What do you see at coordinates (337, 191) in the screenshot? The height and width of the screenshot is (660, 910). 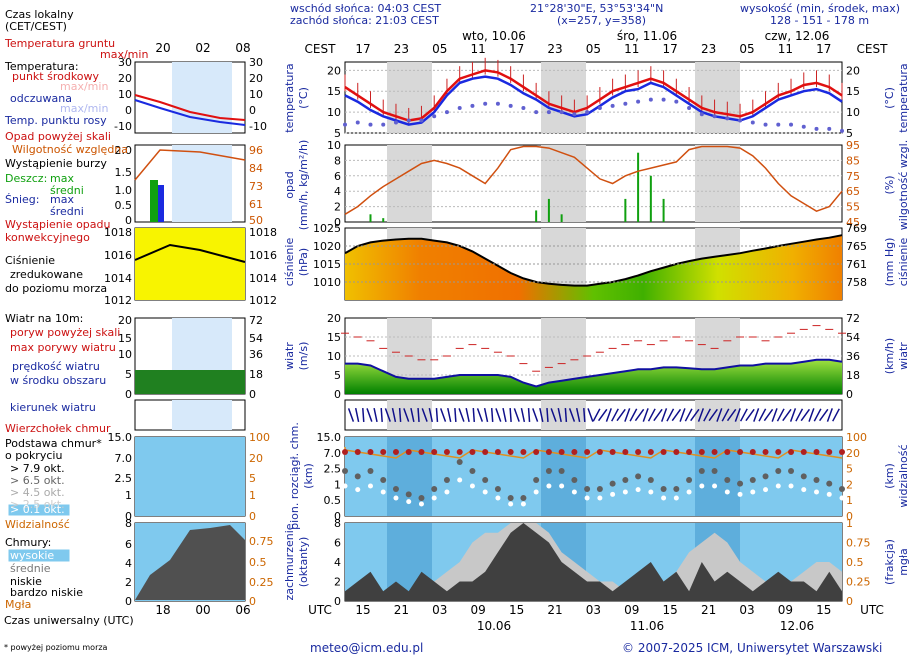 I see `y-tick-label: 4` at bounding box center [337, 191].